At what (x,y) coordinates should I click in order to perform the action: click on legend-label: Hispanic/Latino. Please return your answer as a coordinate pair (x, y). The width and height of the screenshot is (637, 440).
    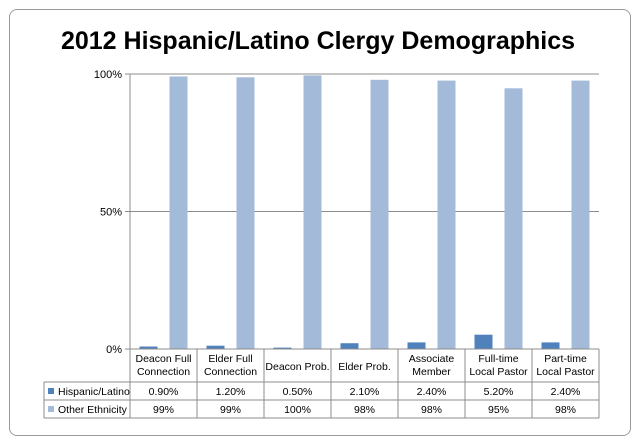
    Looking at the image, I should click on (94, 392).